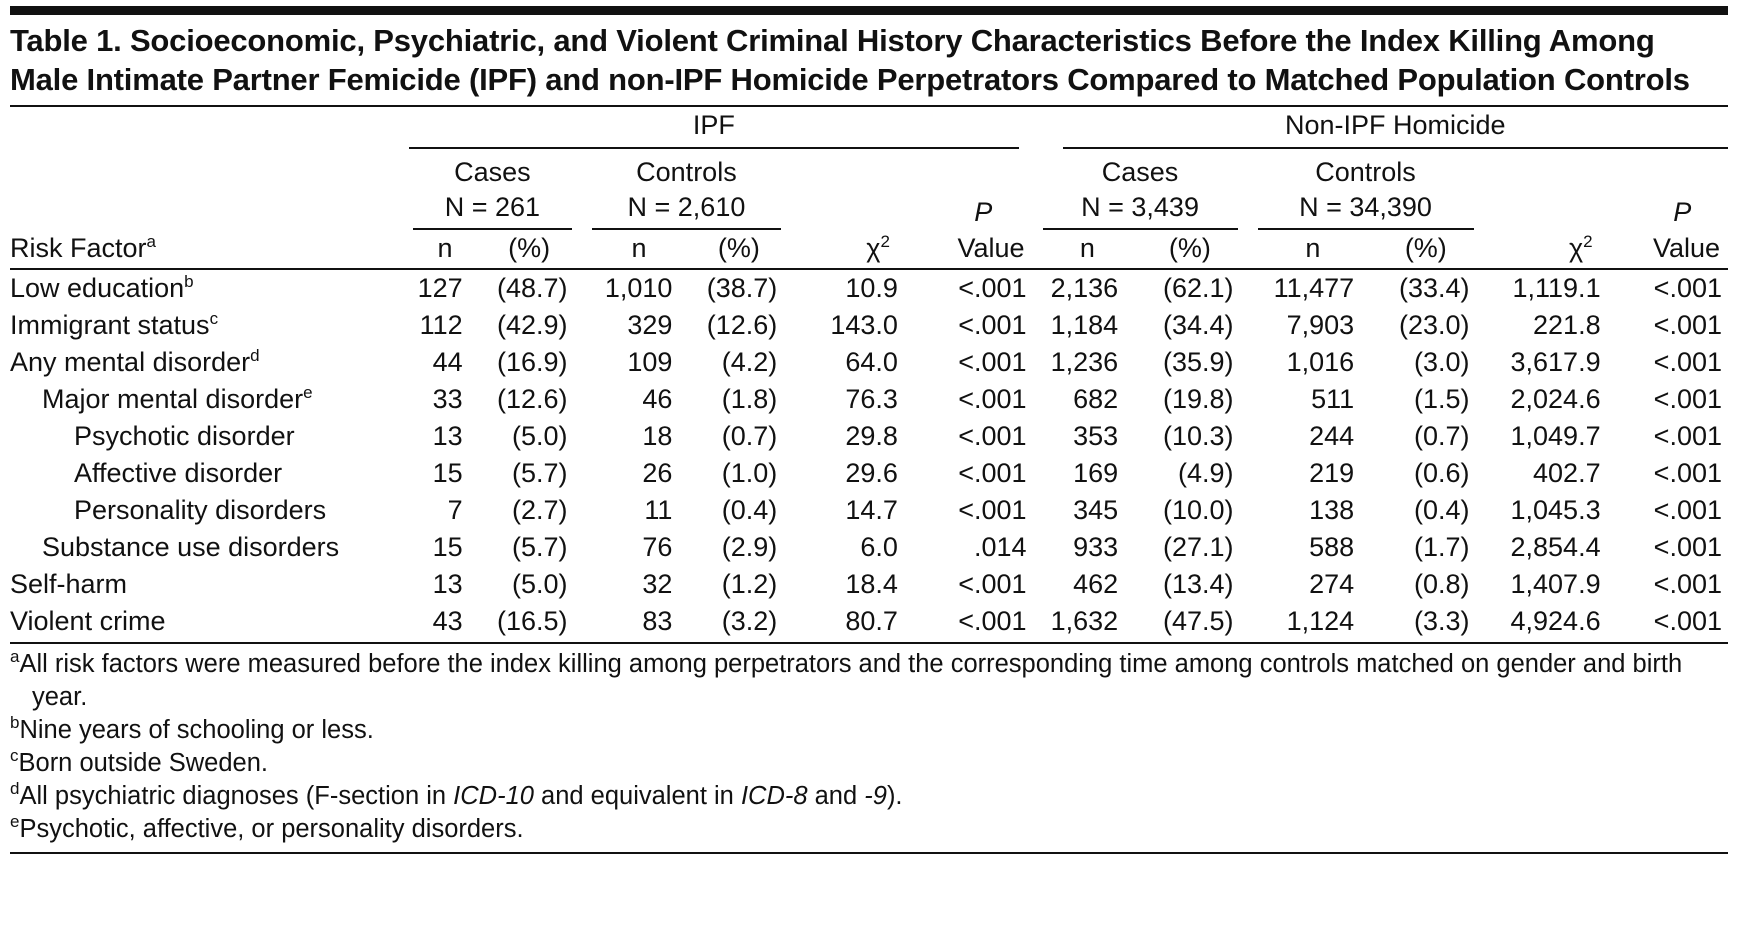 The width and height of the screenshot is (1738, 942). What do you see at coordinates (440, 288) in the screenshot?
I see `value-cell: 127` at bounding box center [440, 288].